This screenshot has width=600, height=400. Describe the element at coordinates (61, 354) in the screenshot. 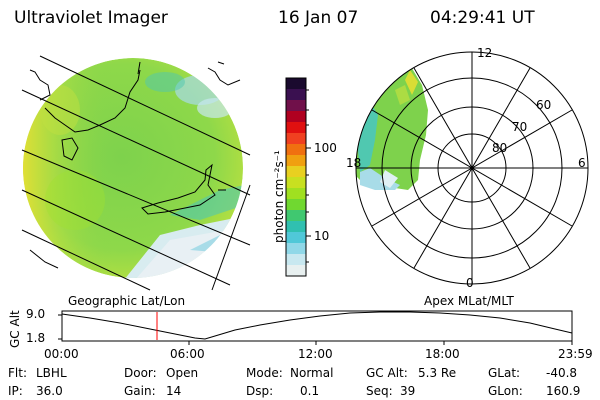

I see `timeline-x-tick: 00:00` at that location.